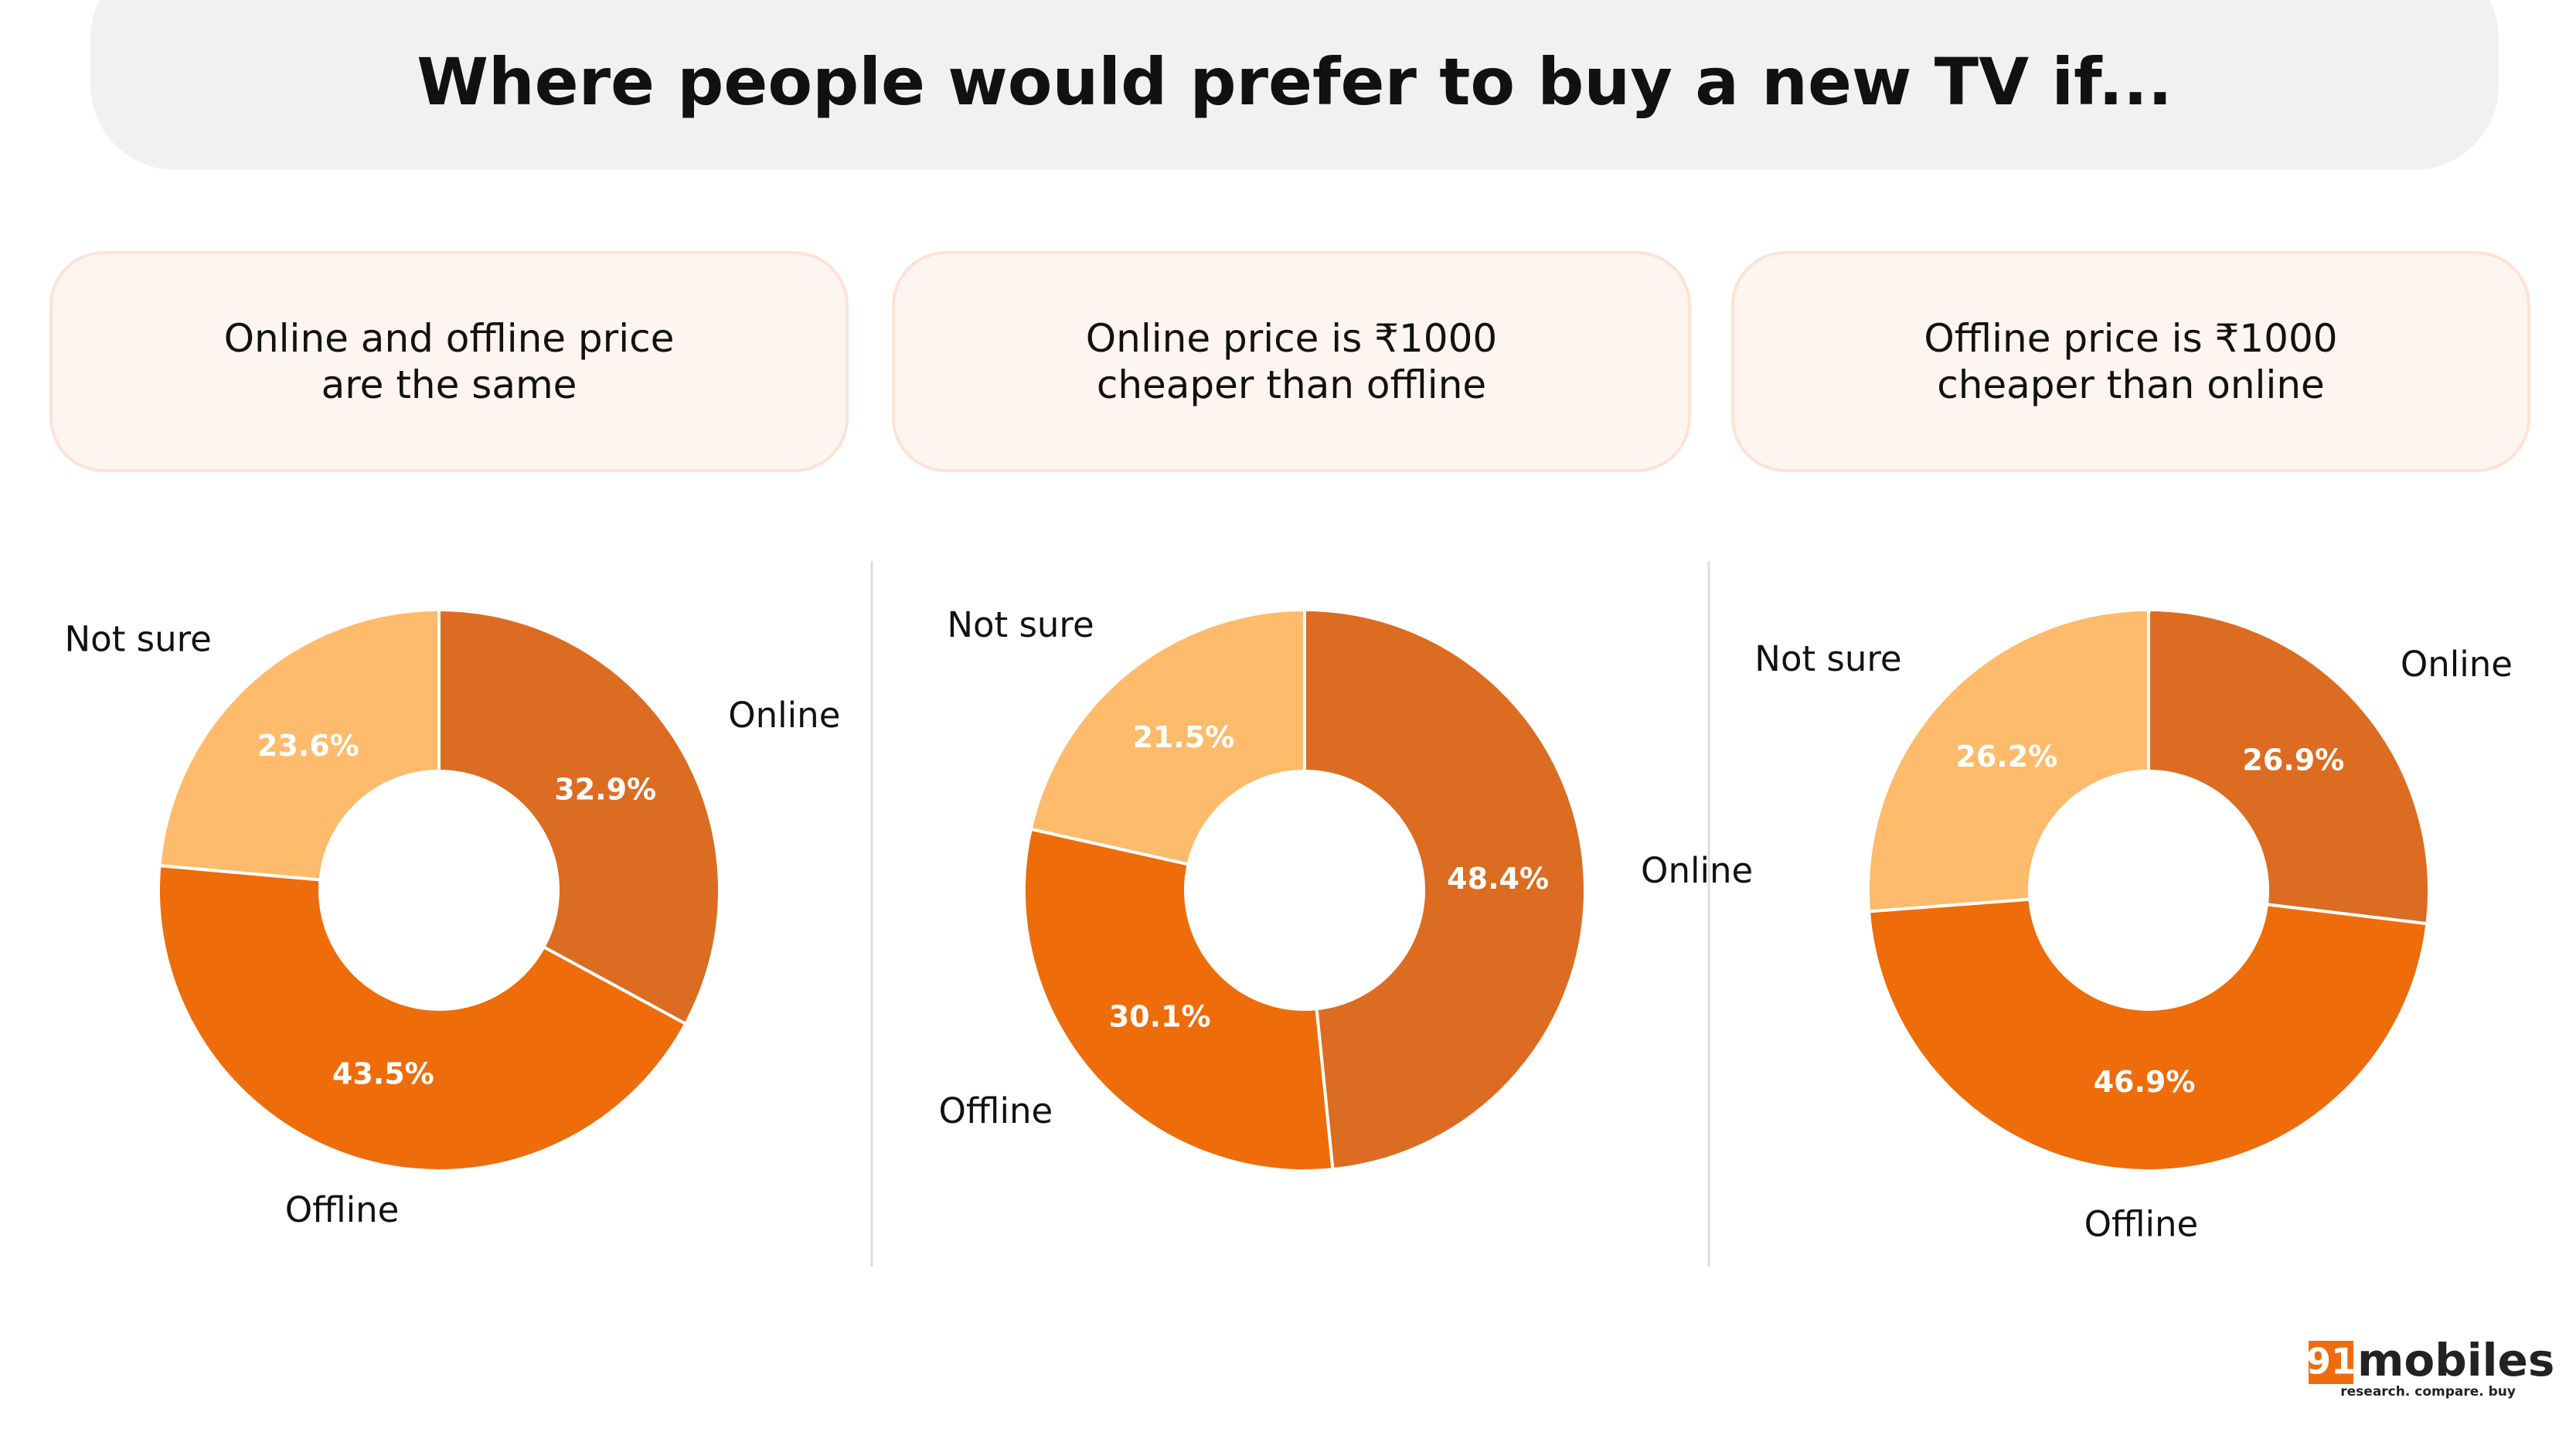  What do you see at coordinates (1498, 879) in the screenshot?
I see `value-label: 48.4%` at bounding box center [1498, 879].